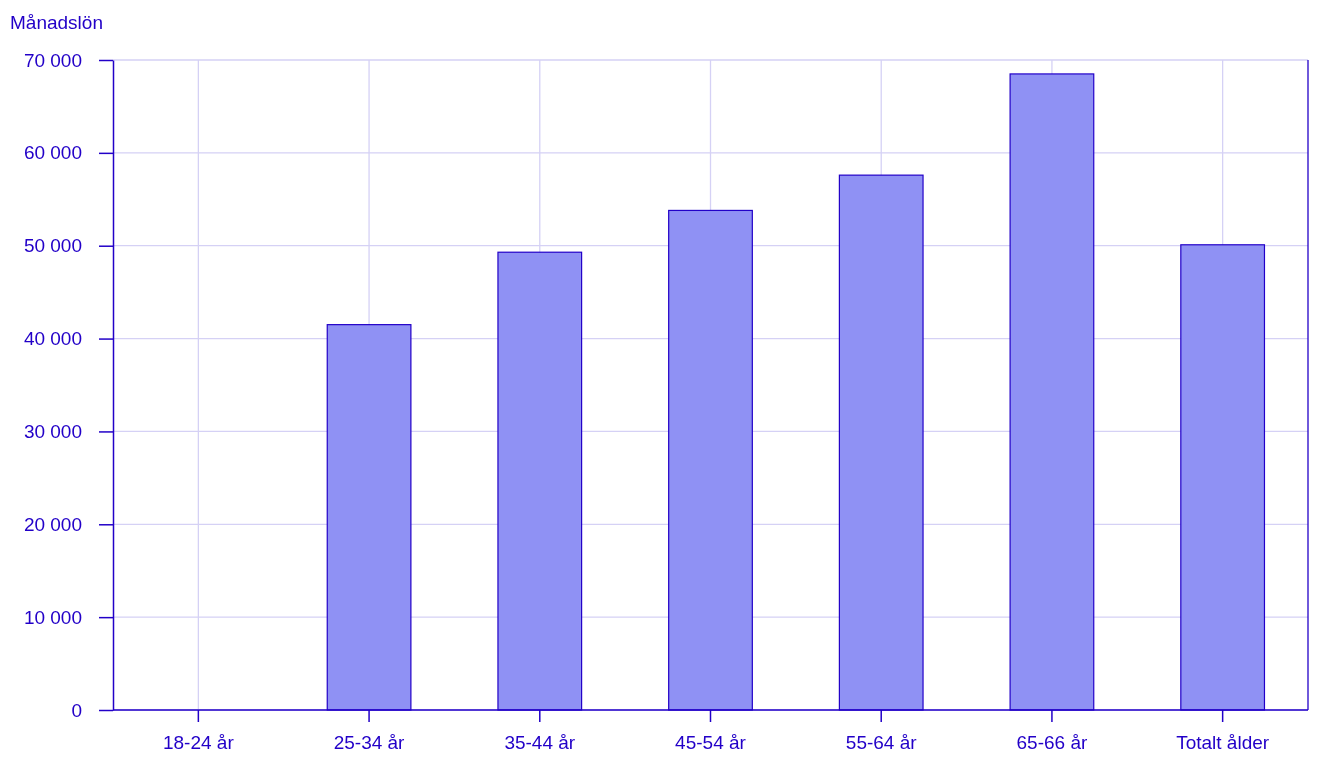  Describe the element at coordinates (52, 153) in the screenshot. I see `y-tick-label: 60 000` at that location.